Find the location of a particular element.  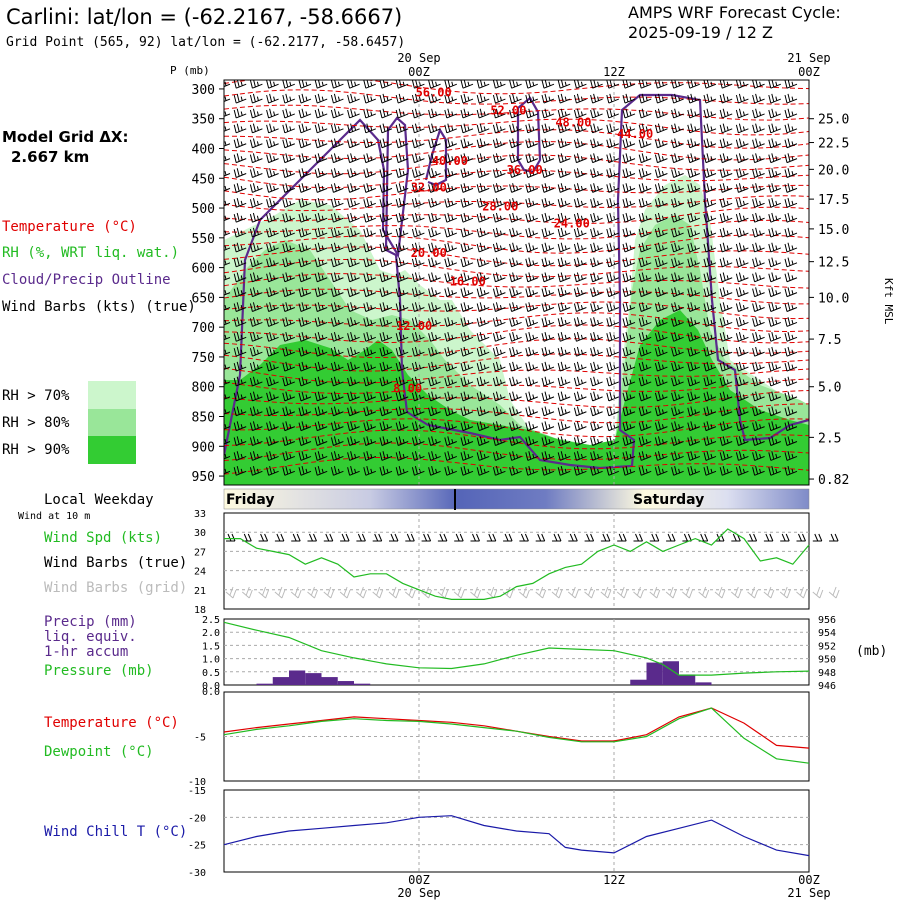

pressure-tick: 800 is located at coordinates (203, 388).